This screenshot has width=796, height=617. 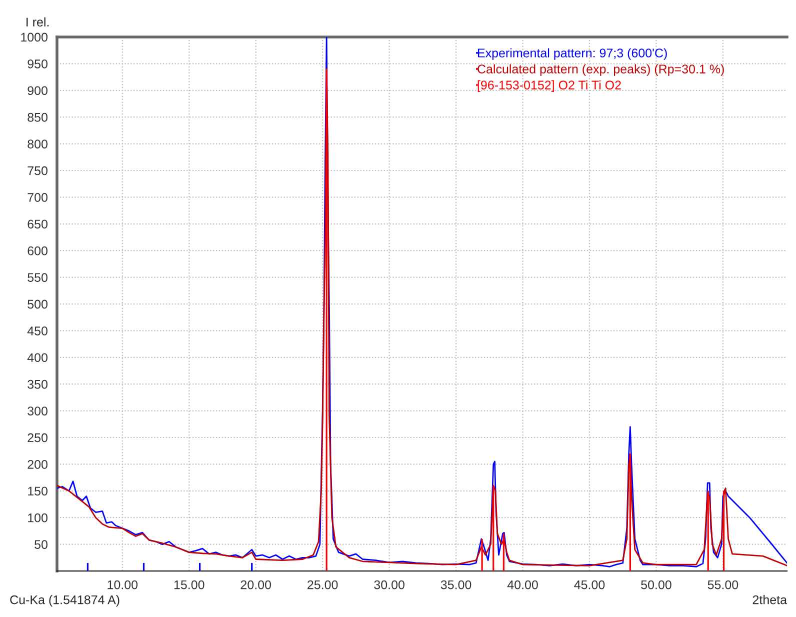 What do you see at coordinates (38, 437) in the screenshot?
I see `y-tick-label: 250` at bounding box center [38, 437].